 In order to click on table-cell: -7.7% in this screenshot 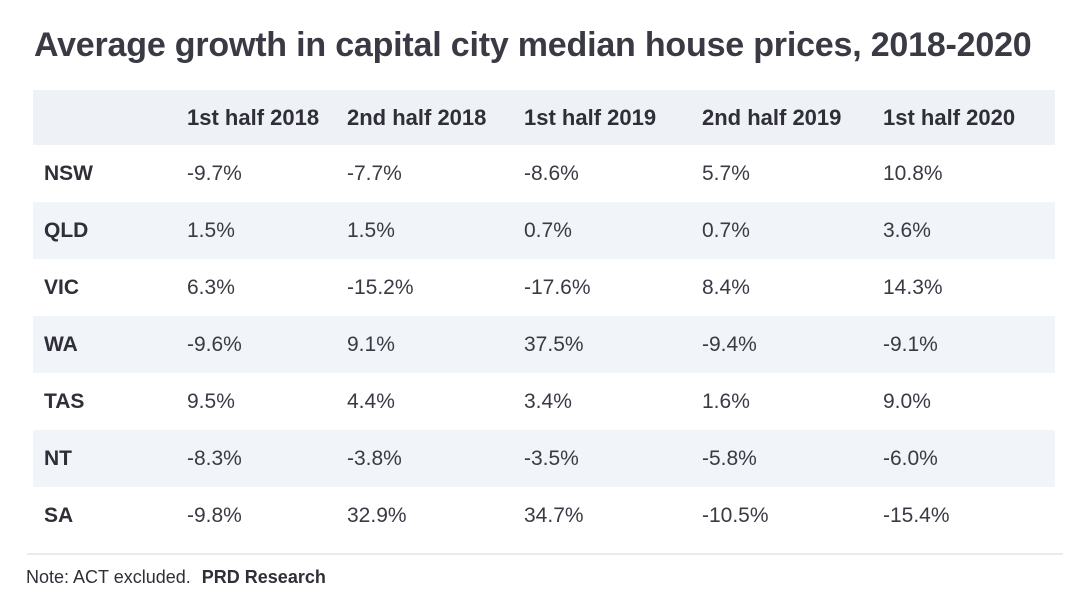, I will do `click(374, 173)`.